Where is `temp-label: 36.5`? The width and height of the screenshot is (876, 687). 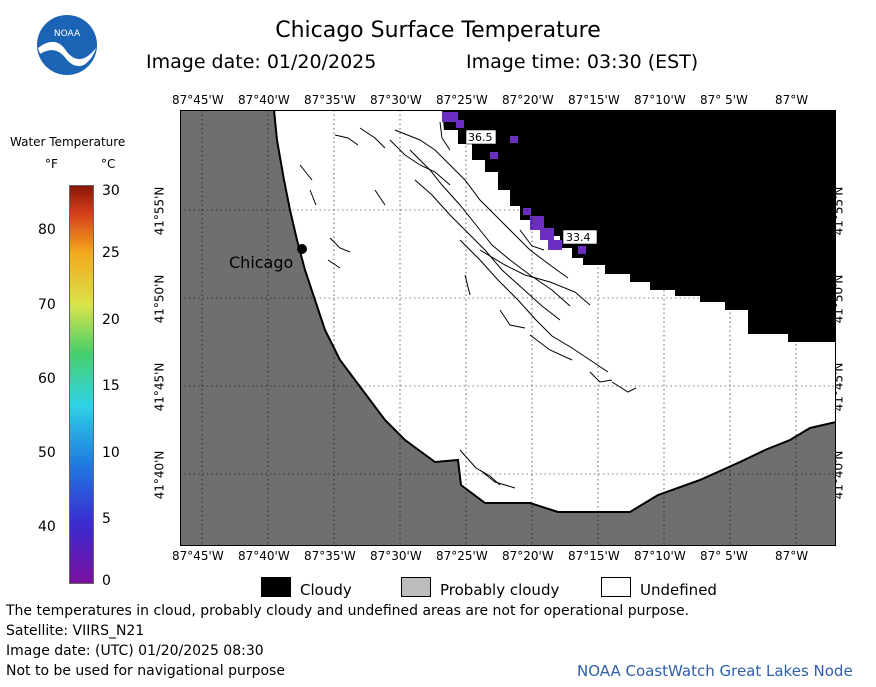
temp-label: 36.5 is located at coordinates (480, 137).